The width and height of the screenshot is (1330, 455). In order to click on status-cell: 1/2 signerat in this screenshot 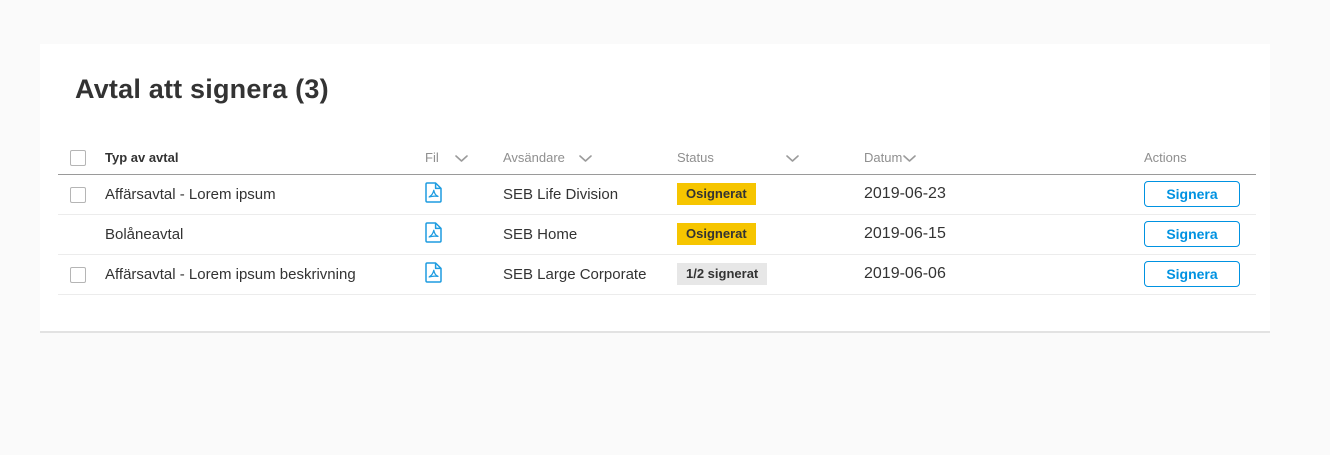, I will do `click(770, 274)`.